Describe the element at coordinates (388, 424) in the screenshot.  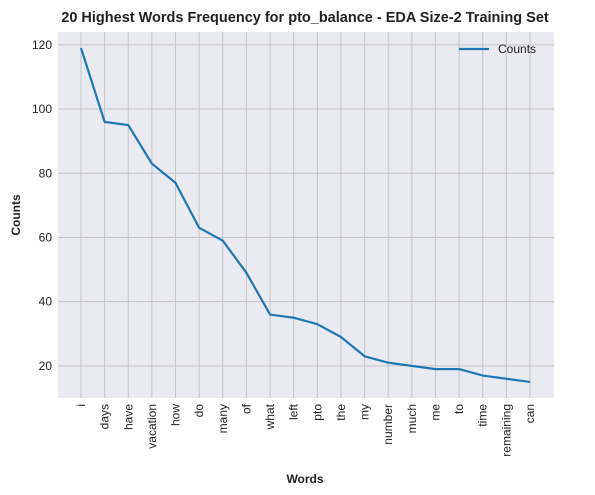
I see `x-tick-label: number` at that location.